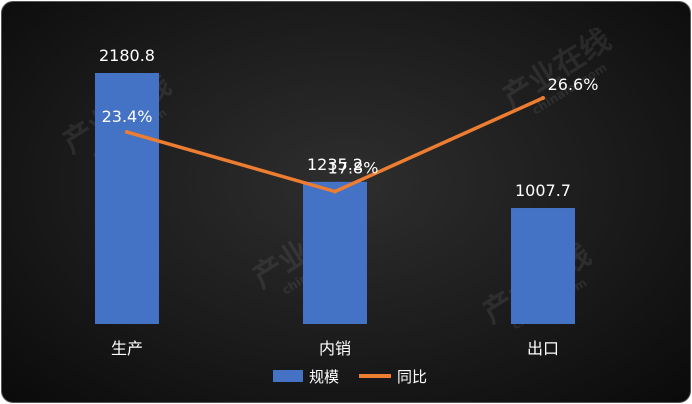 This screenshot has height=404, width=692. I want to click on bar-value-label: 1007.7, so click(543, 190).